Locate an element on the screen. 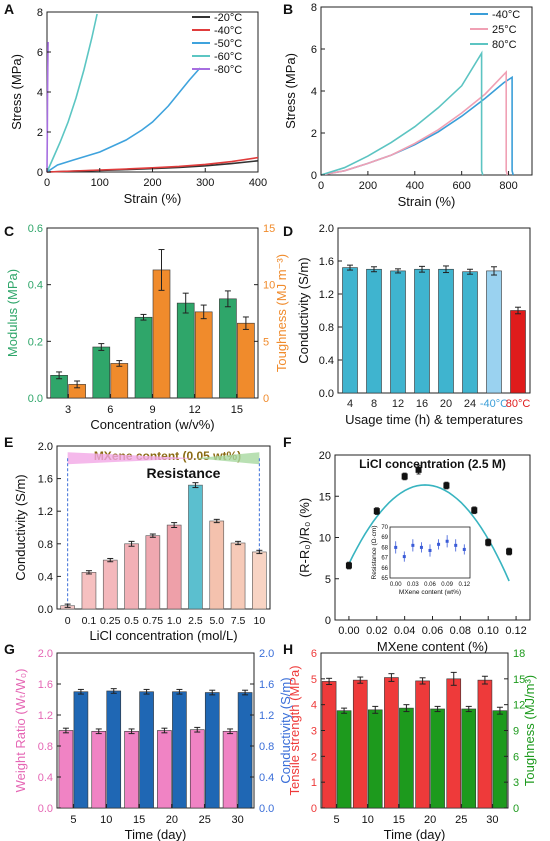 This screenshot has height=841, width=550. y-tick-label-B: 4 is located at coordinates (314, 92).